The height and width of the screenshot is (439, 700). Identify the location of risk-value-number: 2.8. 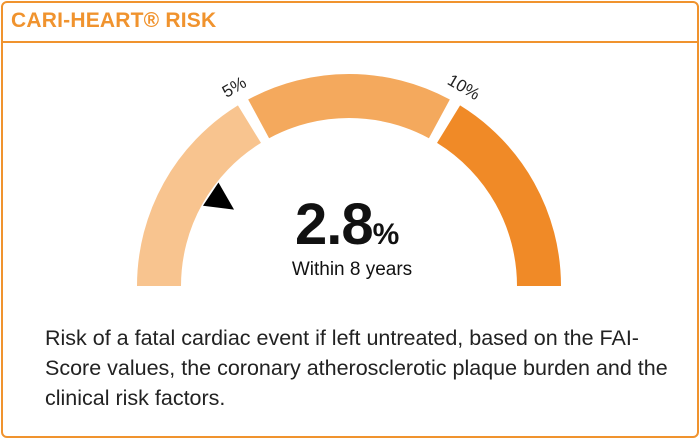
(334, 224).